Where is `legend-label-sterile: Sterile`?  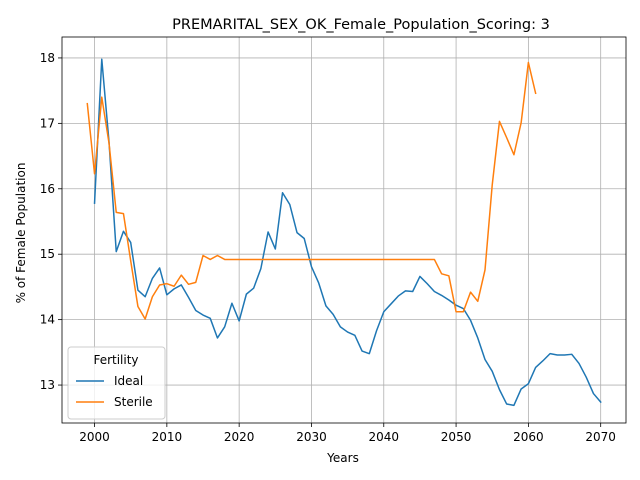
legend-label-sterile: Sterile is located at coordinates (133, 402).